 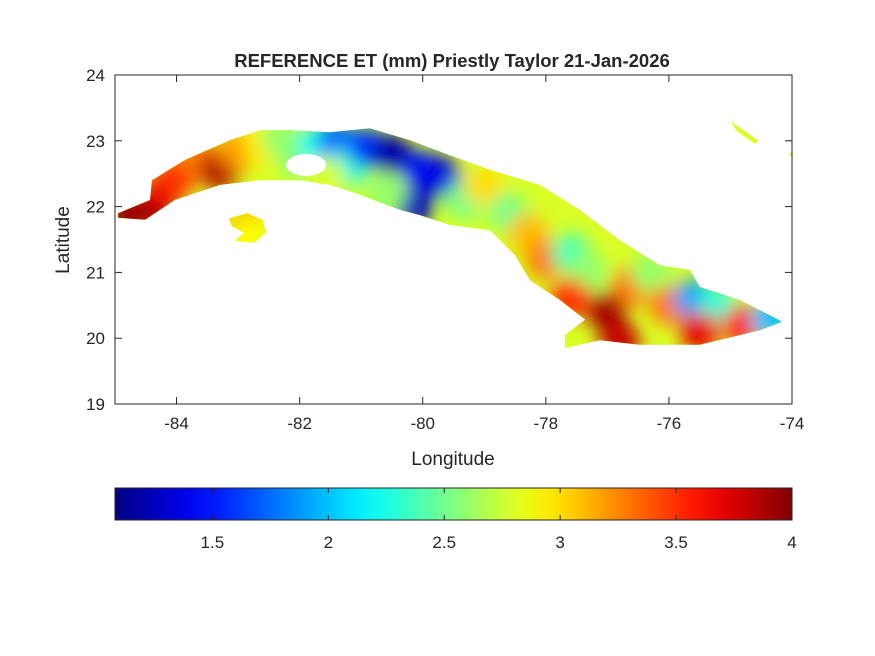 I want to click on y-tick-label: 19, so click(x=95, y=404).